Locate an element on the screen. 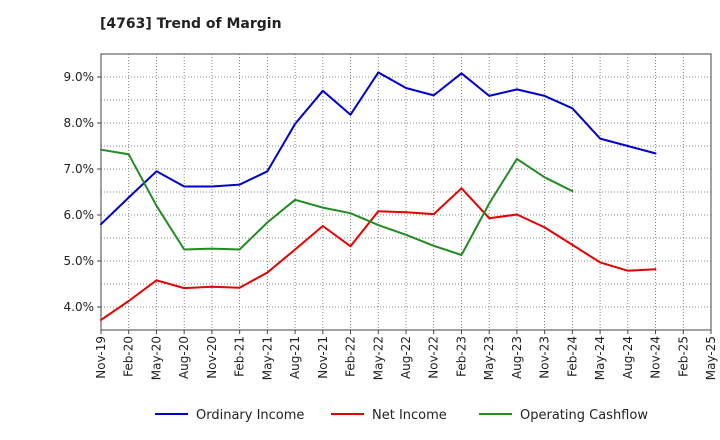 This screenshot has width=720, height=440. x-tick-label: Nov-21 is located at coordinates (323, 357).